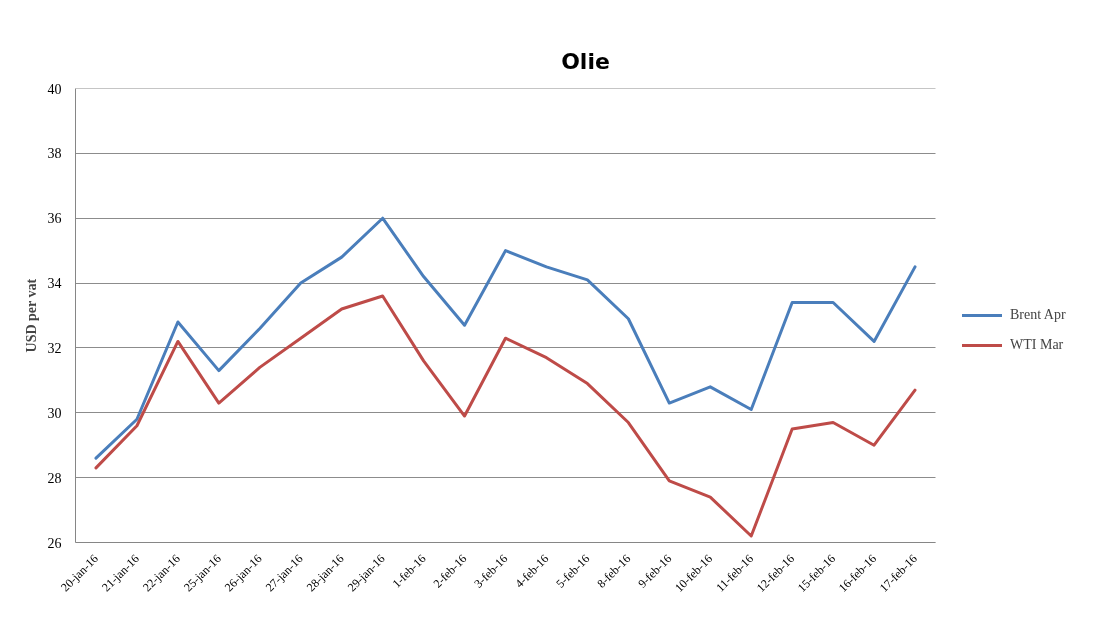 This screenshot has height=628, width=1102. Describe the element at coordinates (54, 154) in the screenshot. I see `y-tick-label: 38` at that location.